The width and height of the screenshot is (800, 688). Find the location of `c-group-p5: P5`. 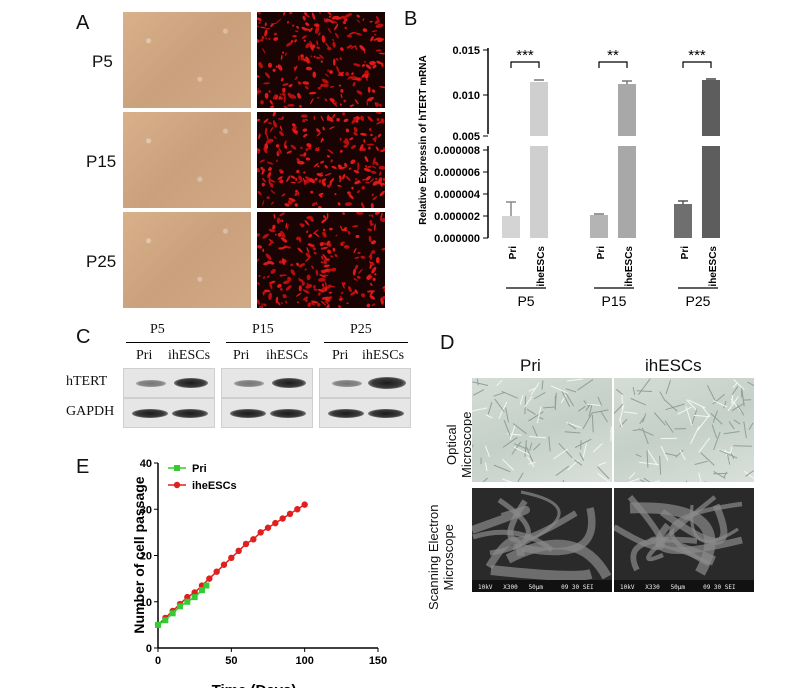

c-group-p5: P5 is located at coordinates (157, 329).